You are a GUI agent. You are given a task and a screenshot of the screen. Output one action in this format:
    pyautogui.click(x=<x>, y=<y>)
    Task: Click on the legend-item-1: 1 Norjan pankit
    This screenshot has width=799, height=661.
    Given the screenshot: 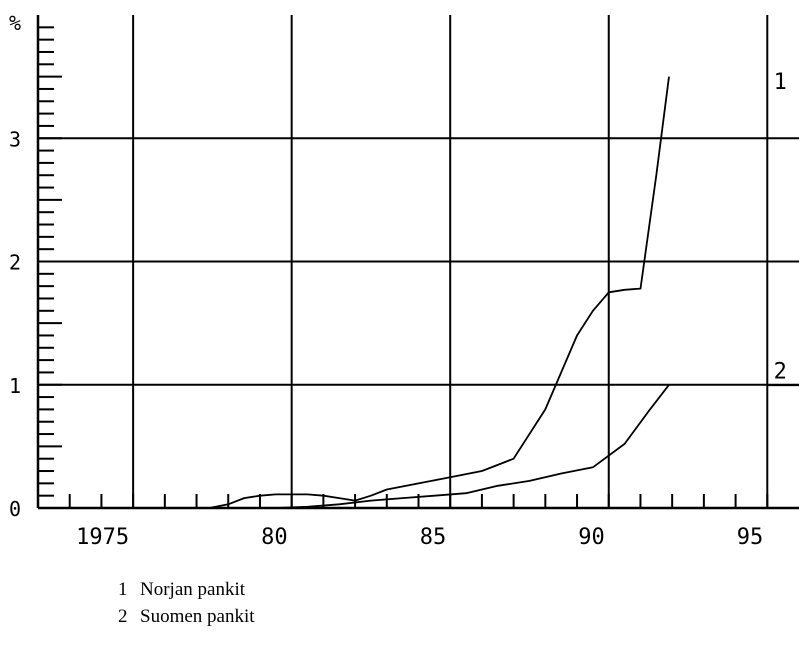 What is the action you would take?
    pyautogui.click(x=186, y=589)
    